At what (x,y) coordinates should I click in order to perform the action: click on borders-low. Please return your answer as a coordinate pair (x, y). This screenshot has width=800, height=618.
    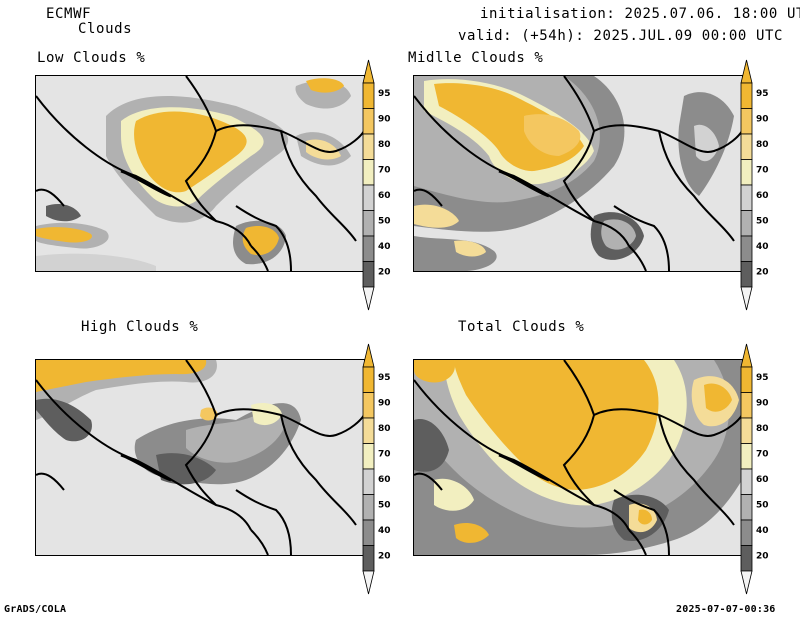
    Looking at the image, I should click on (200, 173).